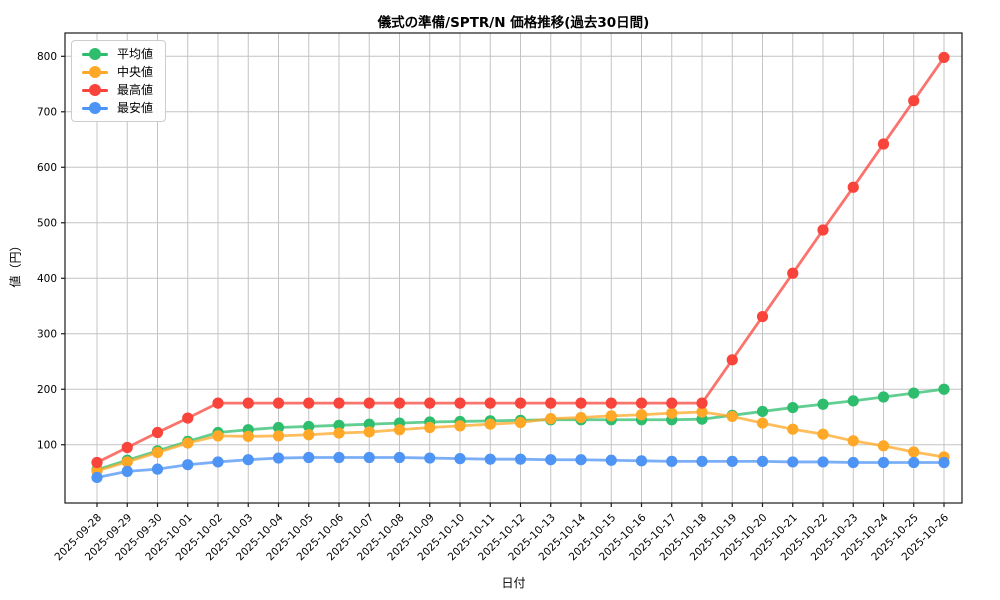  I want to click on legend-label: 最安値, so click(135, 108).